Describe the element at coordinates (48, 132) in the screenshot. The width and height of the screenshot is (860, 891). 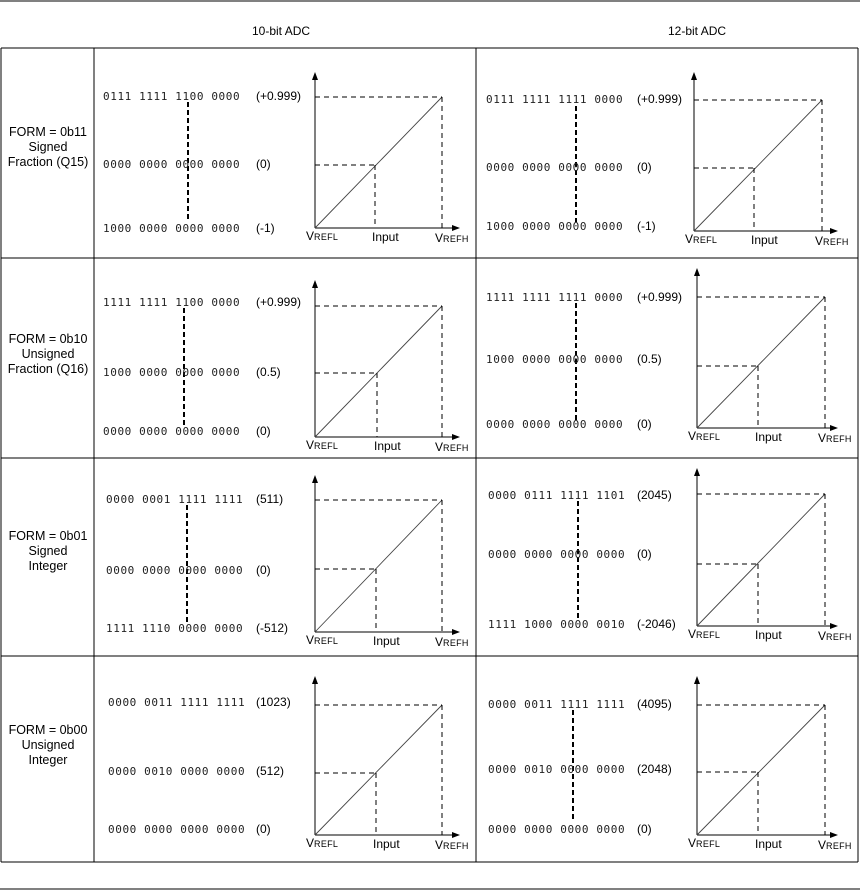
I see `form-label-line: FORM = 0b11` at that location.